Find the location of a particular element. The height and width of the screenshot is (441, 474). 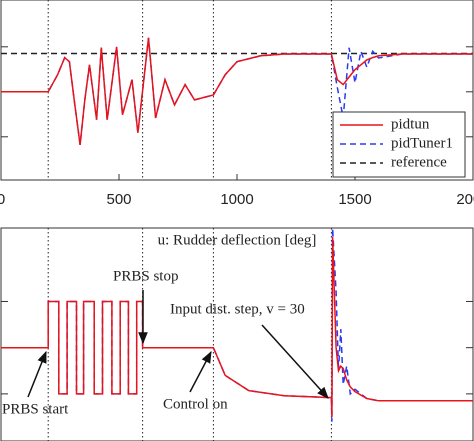

legend-label: reference is located at coordinates (419, 162).